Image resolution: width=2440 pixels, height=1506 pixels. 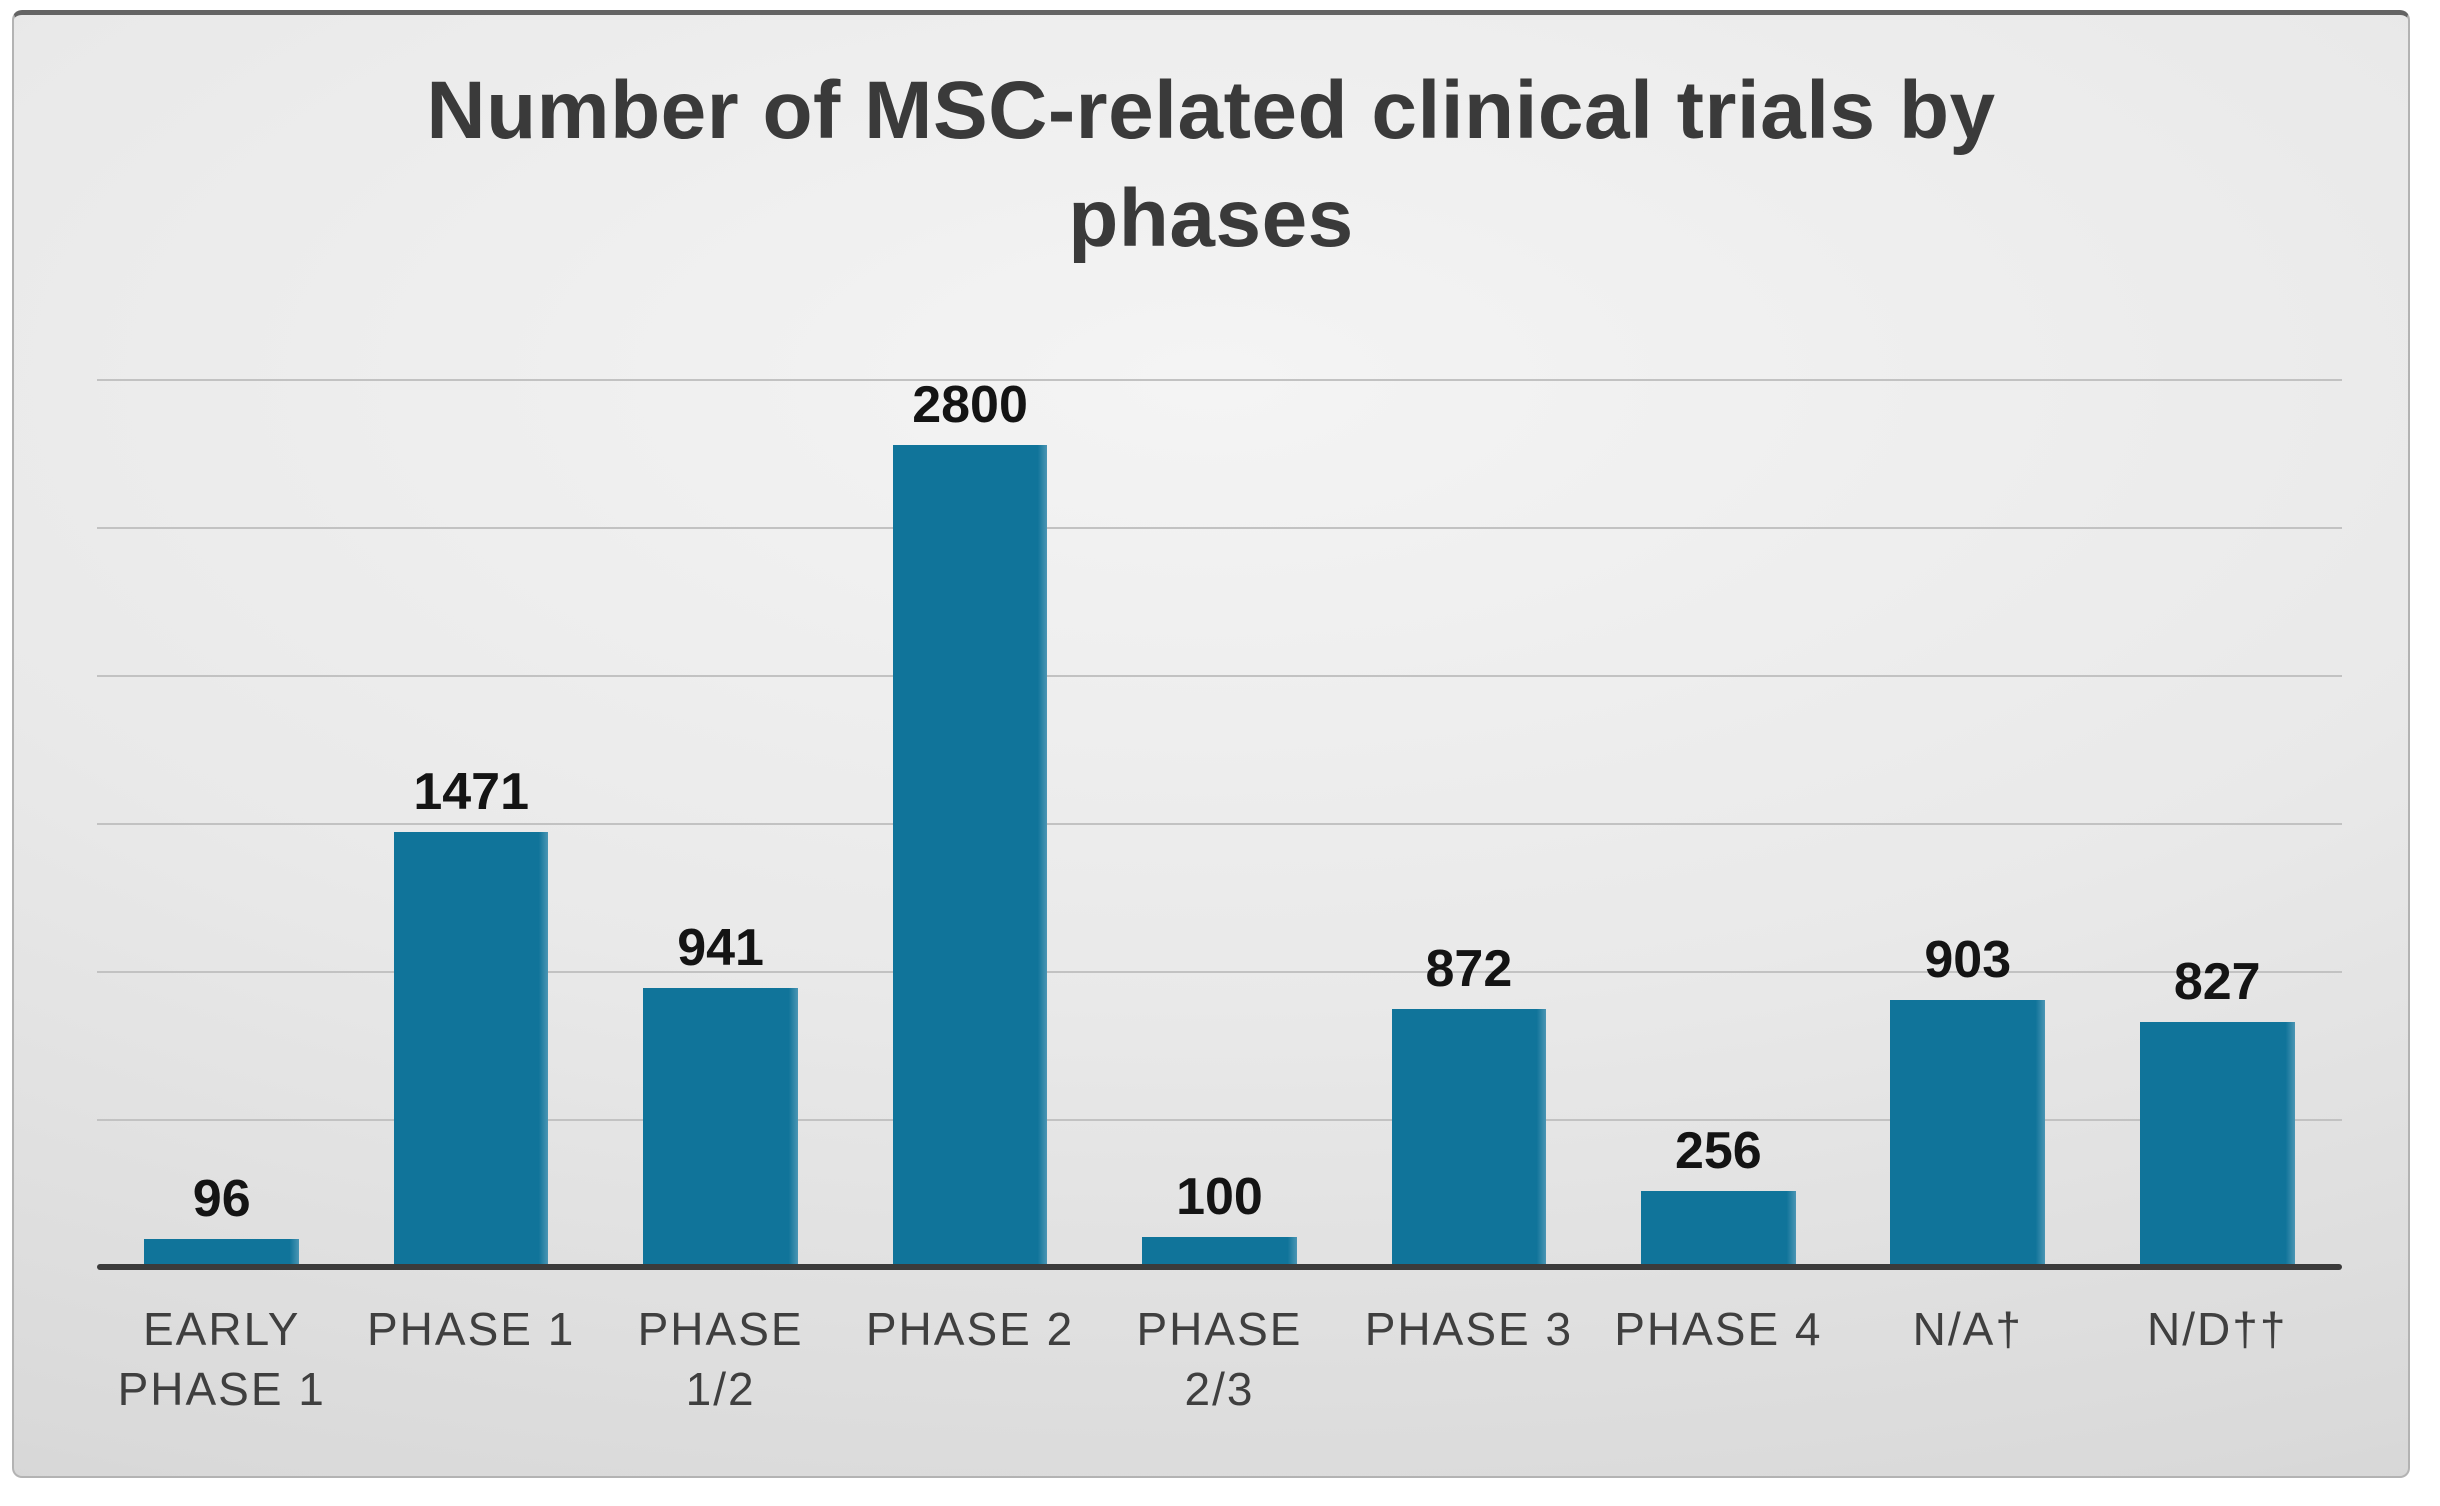 What do you see at coordinates (720, 948) in the screenshot?
I see `bar-value-label: 941` at bounding box center [720, 948].